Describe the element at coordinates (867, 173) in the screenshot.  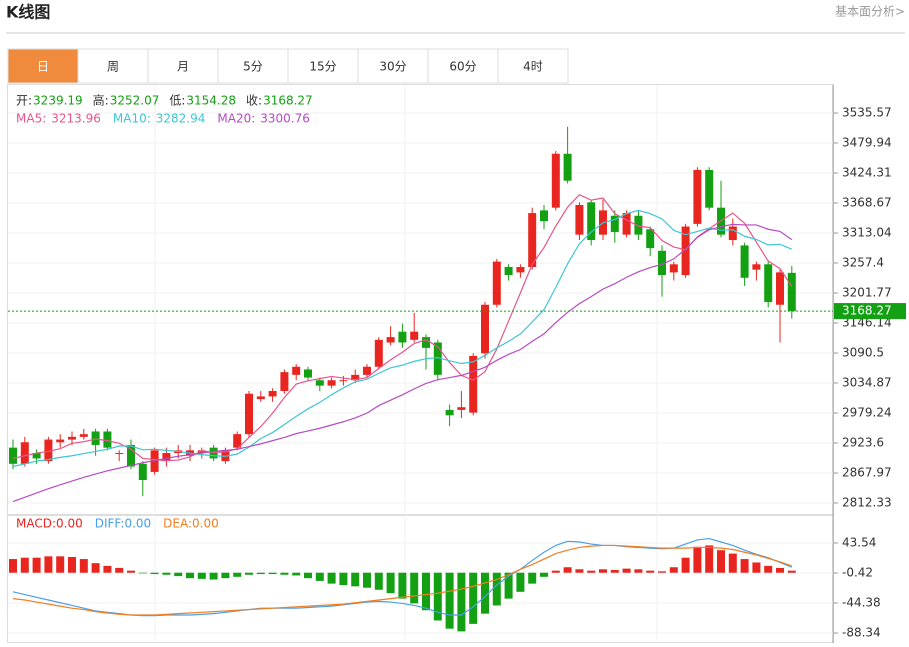
I see `y-tick-label: 3424.31` at that location.